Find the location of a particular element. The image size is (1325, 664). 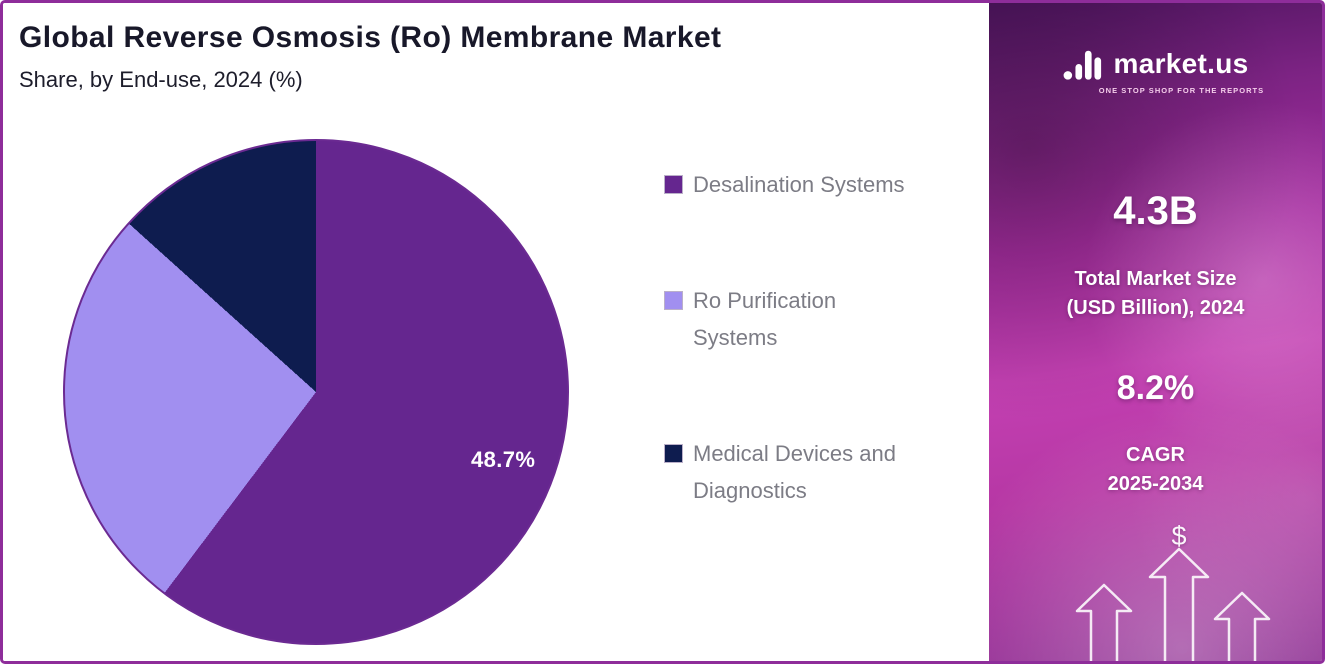

brand: market.us ONE STOP SHOP FOR THE REPORTS is located at coordinates (1155, 70).